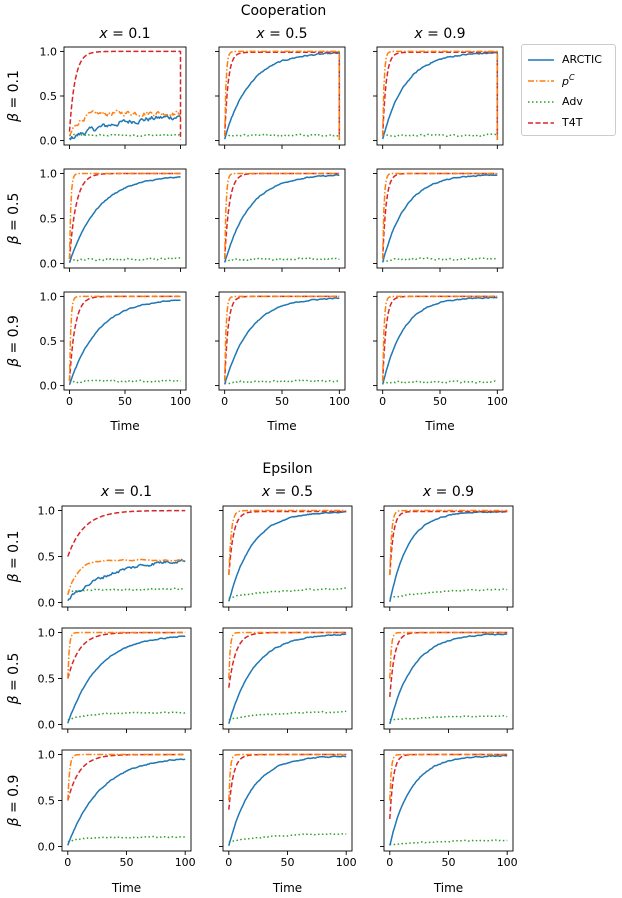 The height and width of the screenshot is (898, 622). I want to click on panel-r1-c2, so click(280, 97).